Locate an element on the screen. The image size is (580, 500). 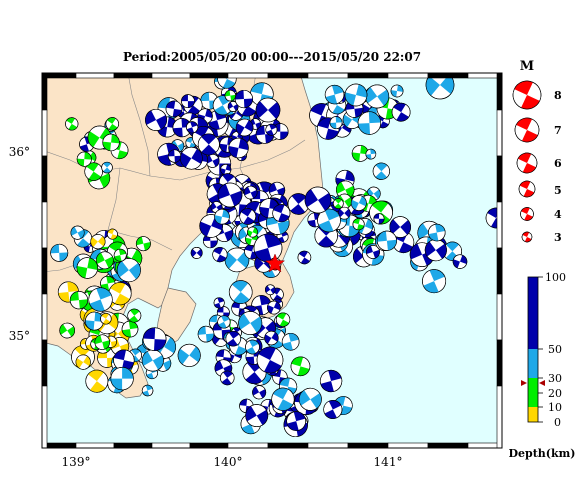
depth-marker-triangles is located at coordinates (533, 383).